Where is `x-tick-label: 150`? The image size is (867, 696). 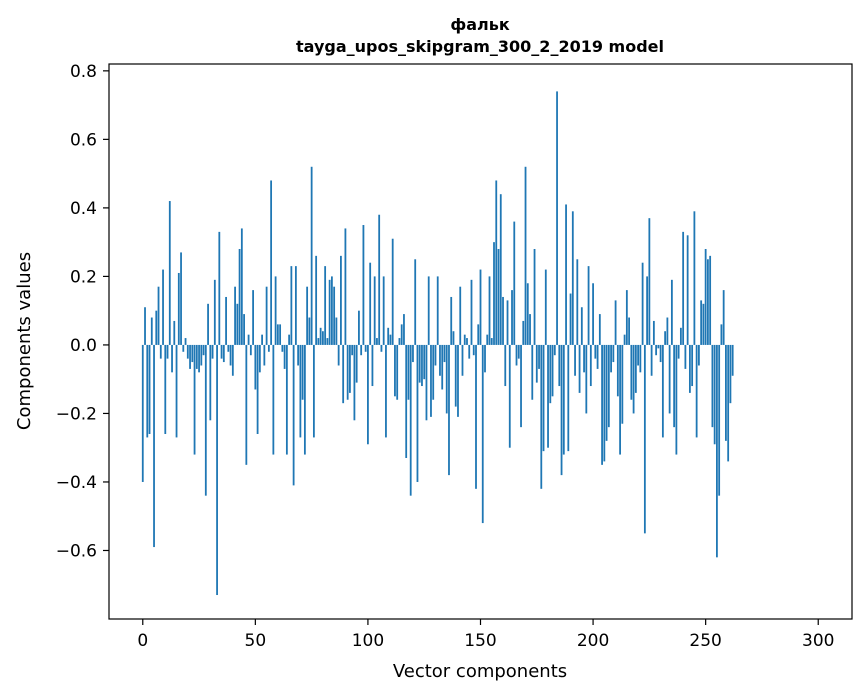 x-tick-label: 150 is located at coordinates (480, 641).